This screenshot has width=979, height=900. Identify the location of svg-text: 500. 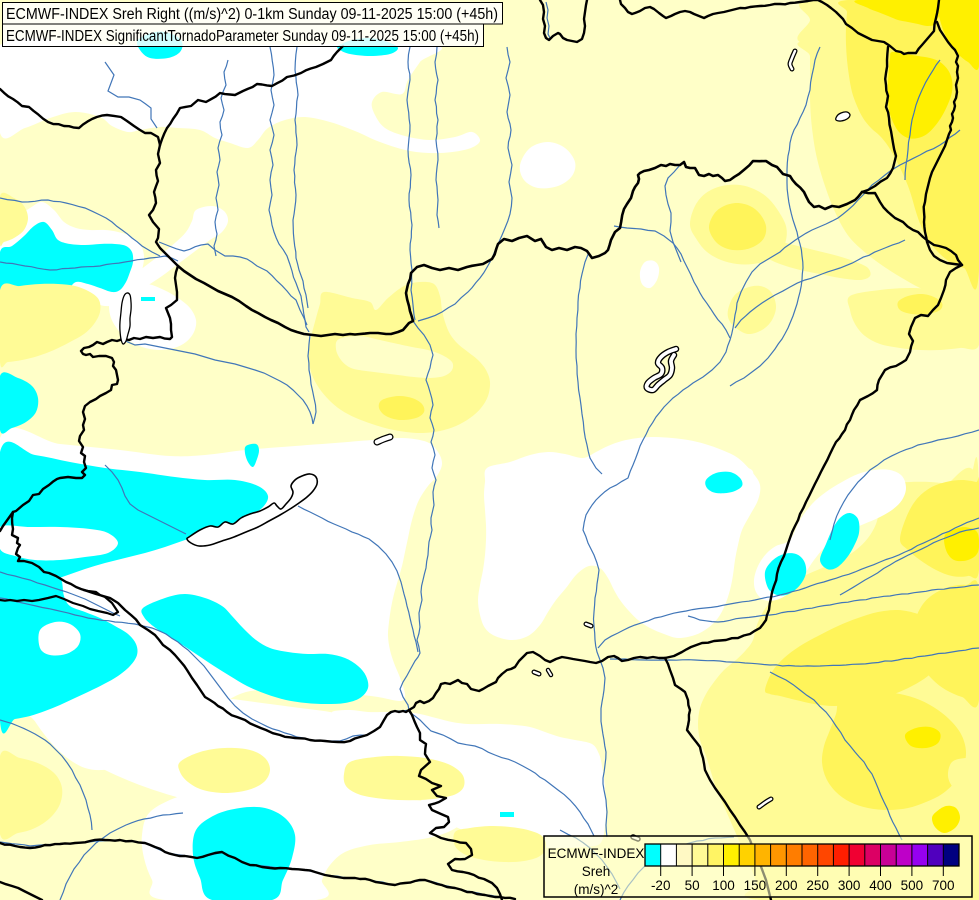
(912, 885).